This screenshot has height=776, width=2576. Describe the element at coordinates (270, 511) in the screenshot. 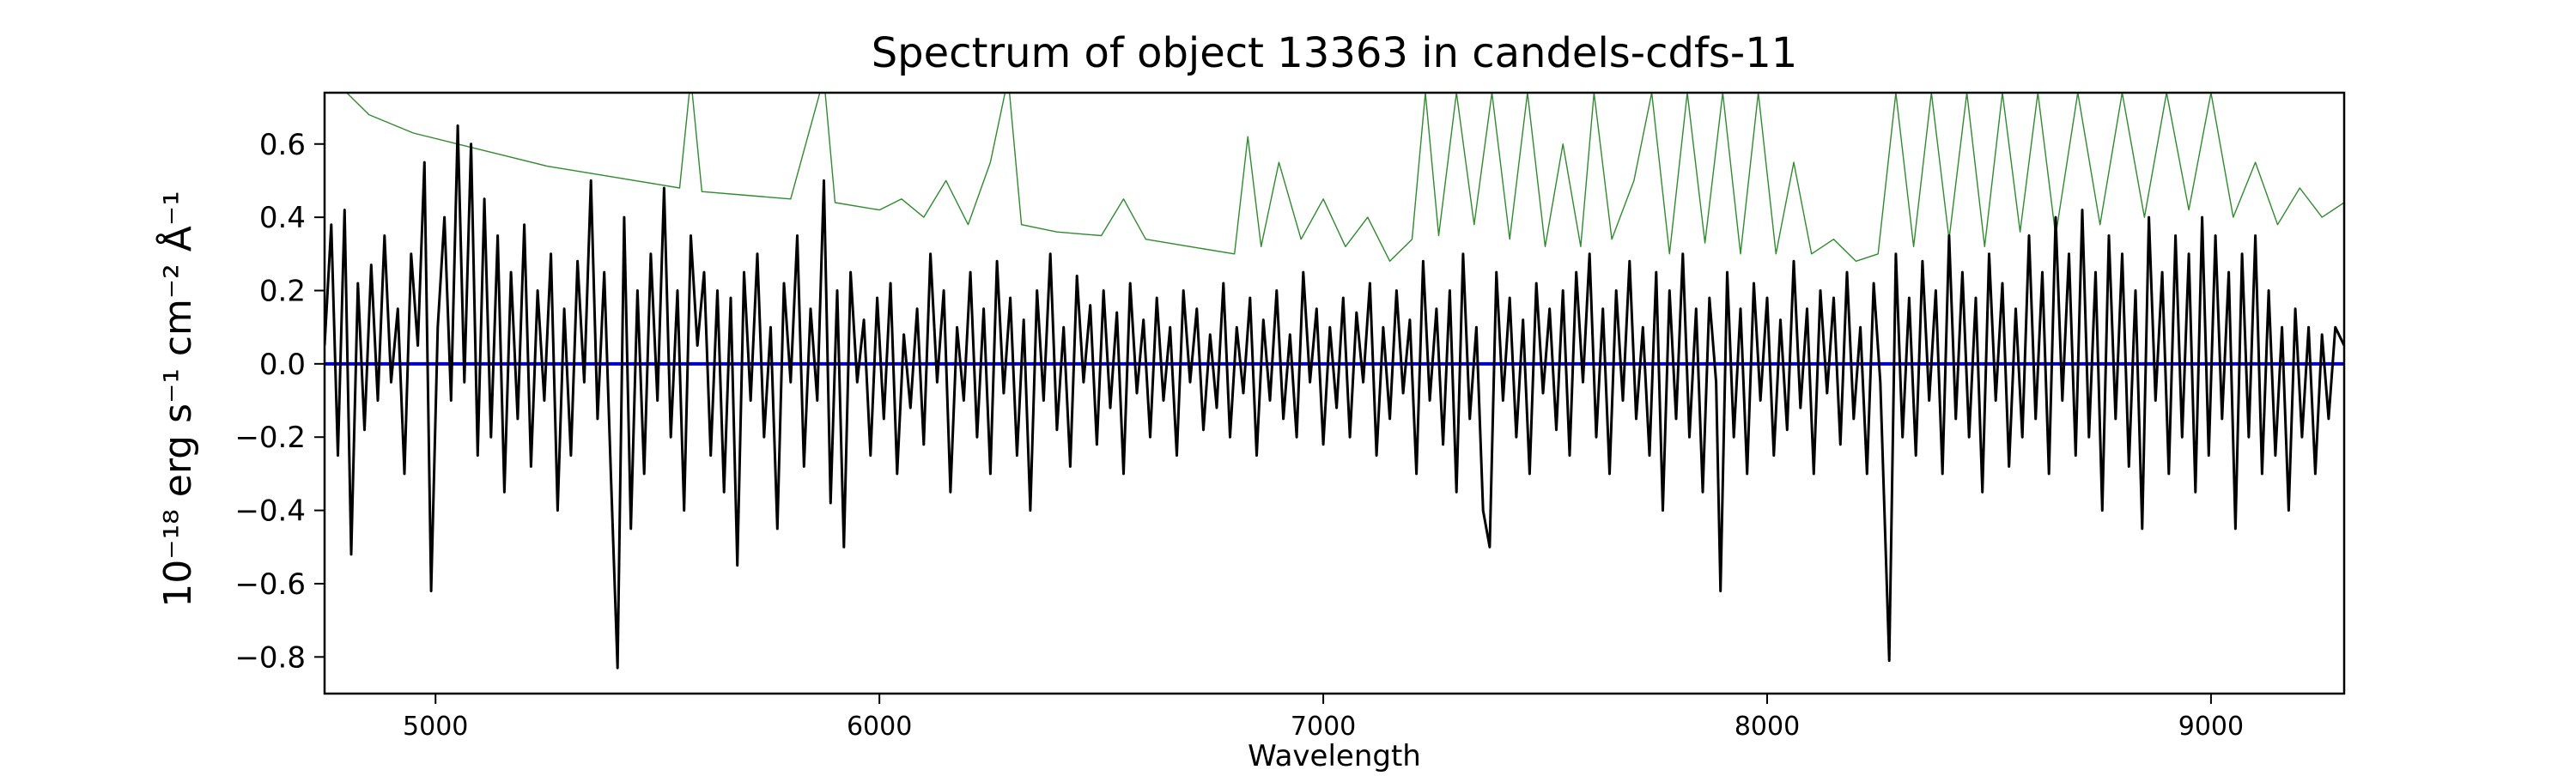

I see `y-tick-label: −0.4` at that location.